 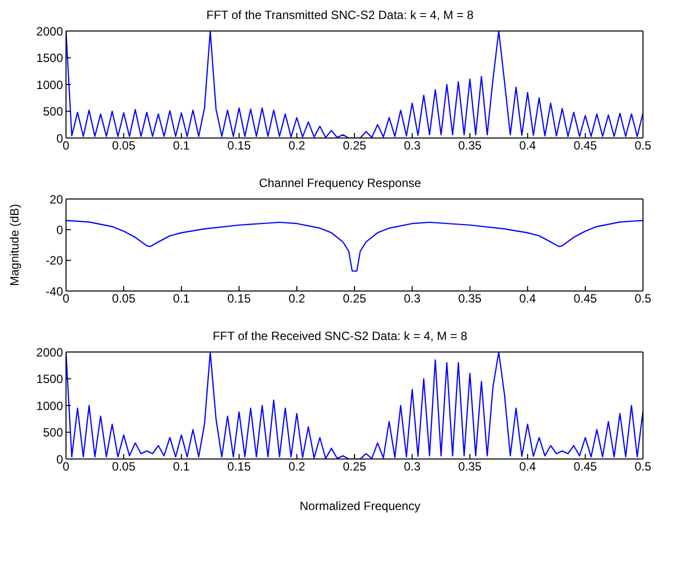 What do you see at coordinates (340, 337) in the screenshot?
I see `chart-title: FFT of the Received SNC-S2 Data: k = 4, M = 8` at bounding box center [340, 337].